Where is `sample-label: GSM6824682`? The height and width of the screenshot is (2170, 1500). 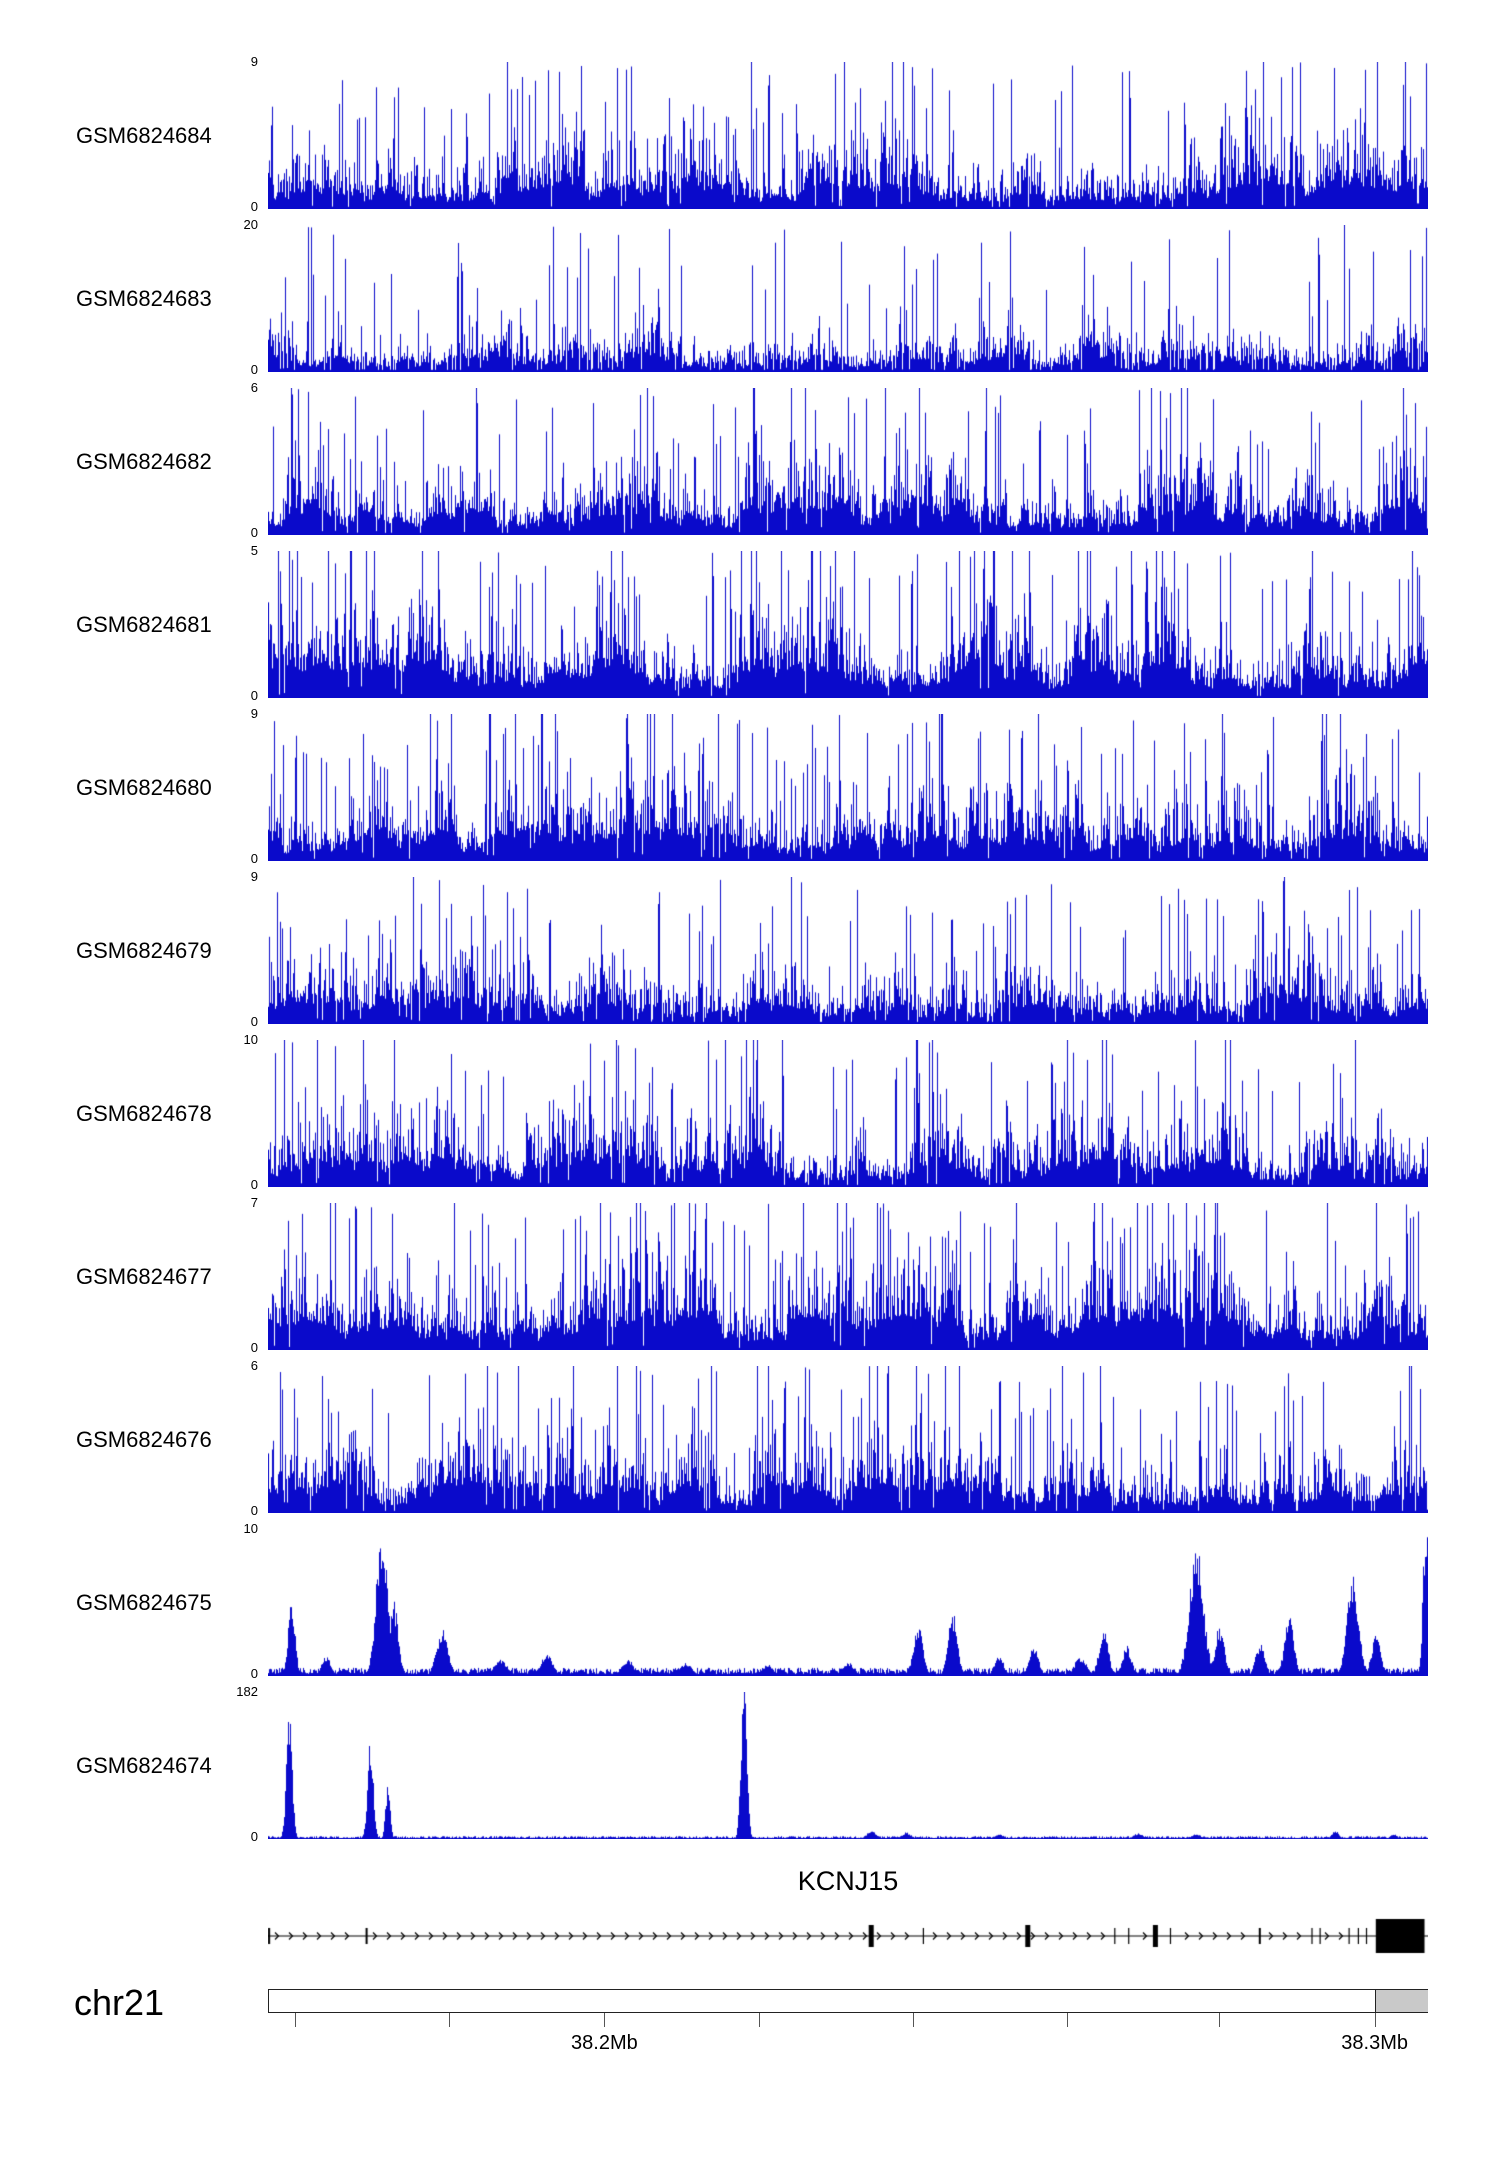
sample-label: GSM6824682 is located at coordinates (144, 461).